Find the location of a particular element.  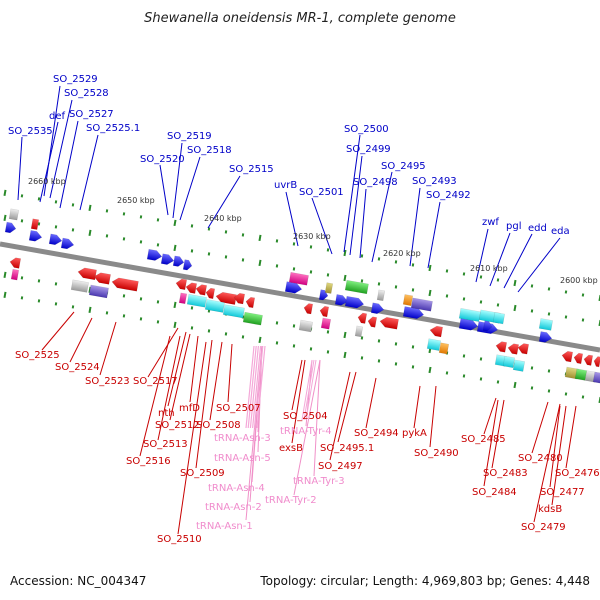

scale-label-2600: 2600 kbp is located at coordinates (579, 280).